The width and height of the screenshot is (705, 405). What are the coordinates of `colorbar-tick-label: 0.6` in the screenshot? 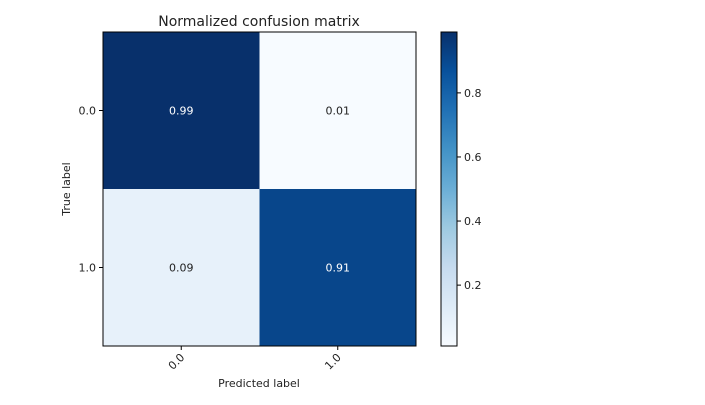 It's located at (473, 157).